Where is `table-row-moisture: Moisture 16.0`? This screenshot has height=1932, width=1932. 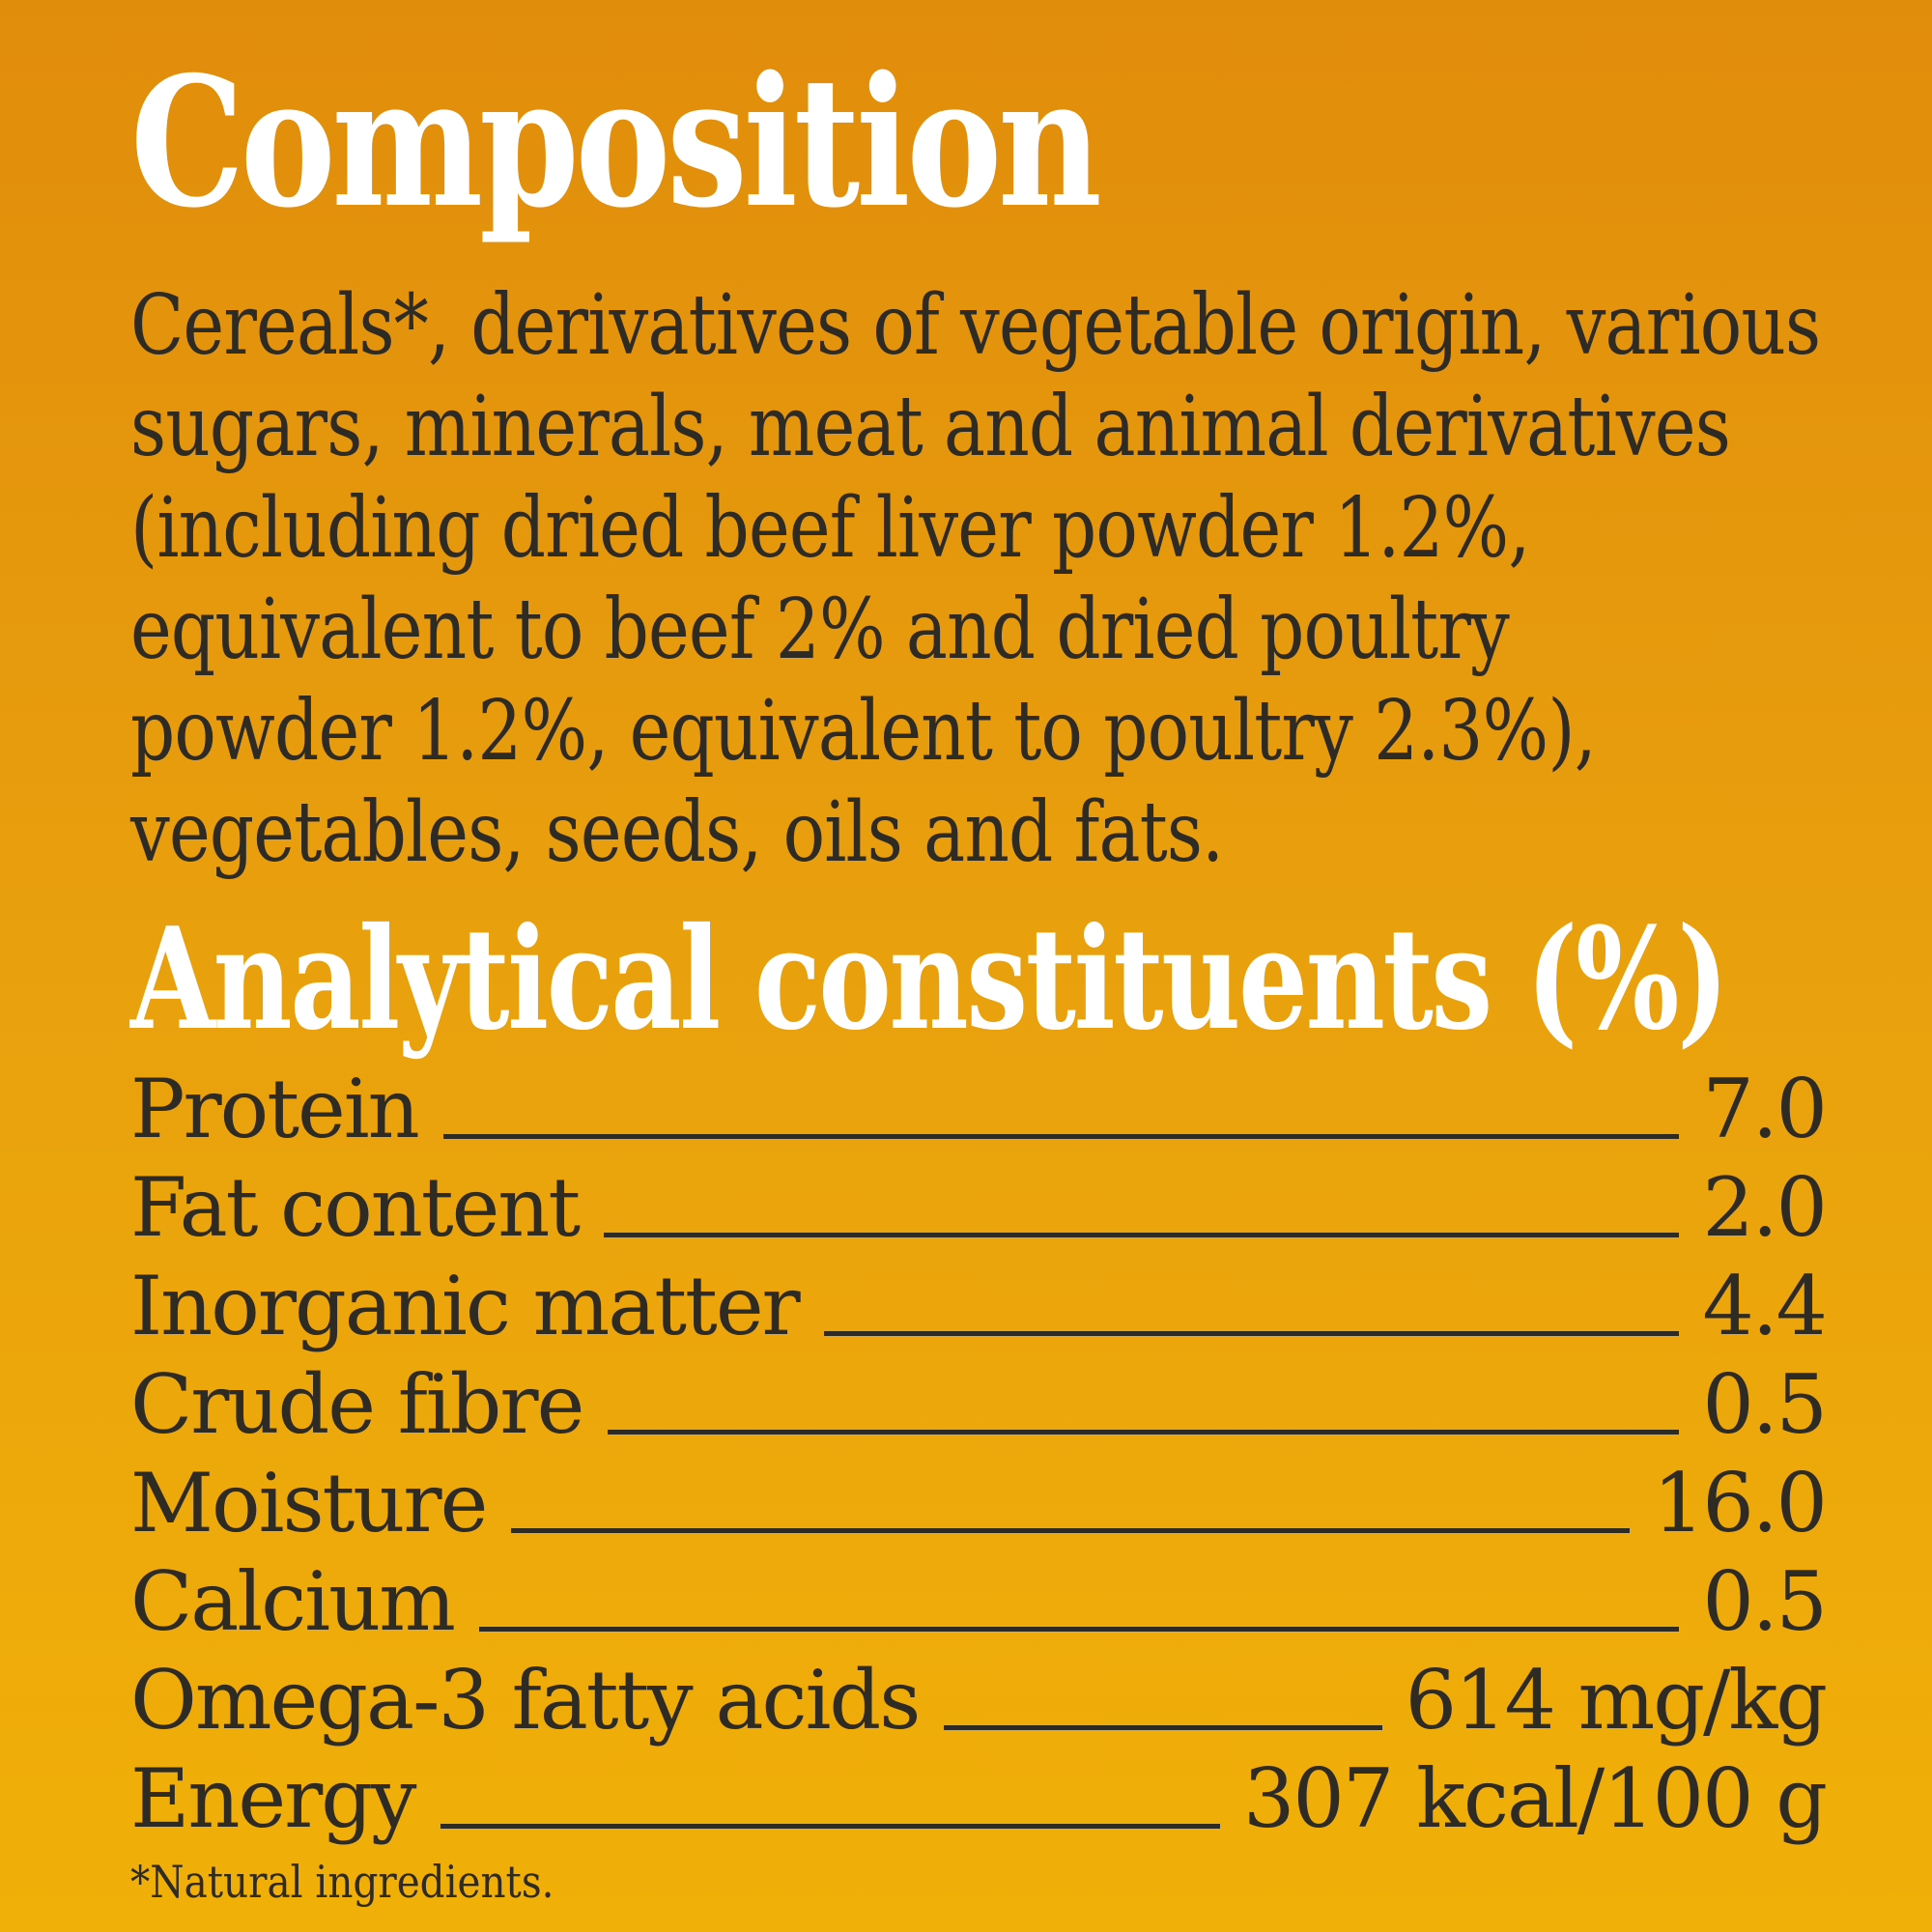 table-row-moisture: Moisture 16.0 is located at coordinates (979, 1501).